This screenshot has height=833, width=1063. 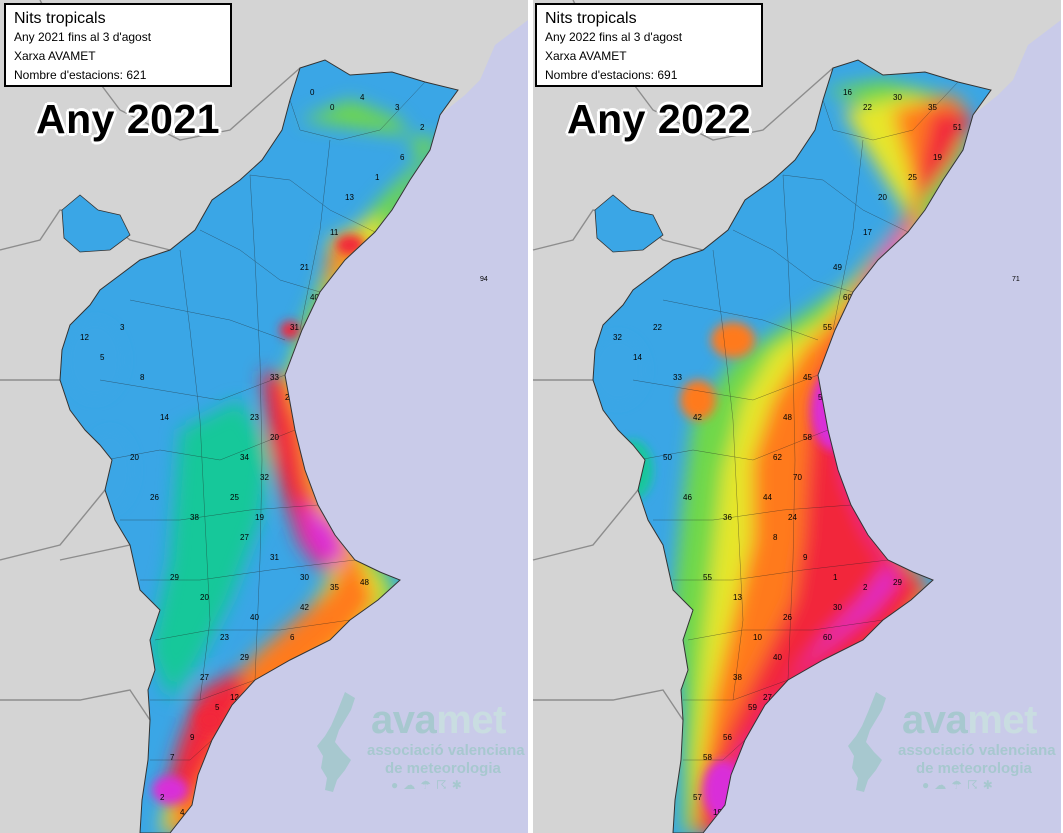 What do you see at coordinates (334, 232) in the screenshot?
I see `station-value: 11` at bounding box center [334, 232].